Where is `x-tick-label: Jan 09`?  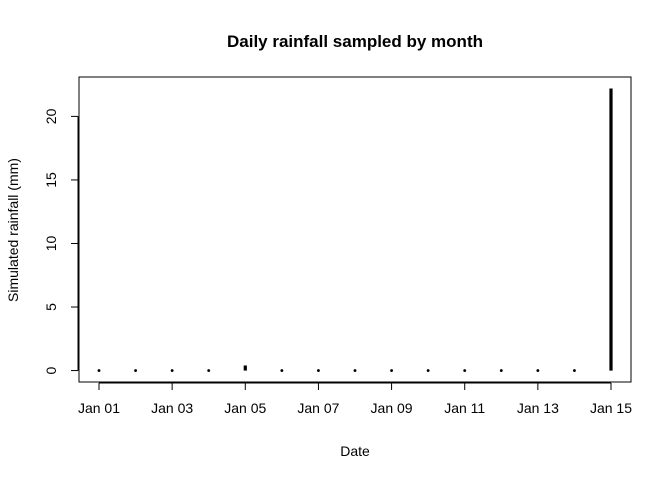
x-tick-label: Jan 09 is located at coordinates (392, 408).